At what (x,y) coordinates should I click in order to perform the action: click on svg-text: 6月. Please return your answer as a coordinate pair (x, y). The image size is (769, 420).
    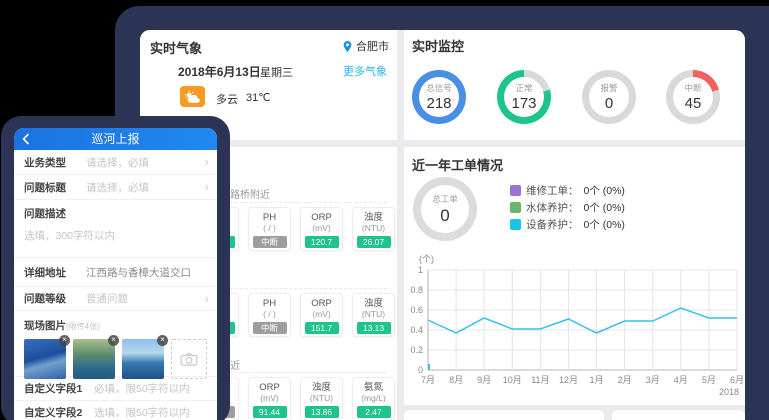
    Looking at the image, I should click on (737, 380).